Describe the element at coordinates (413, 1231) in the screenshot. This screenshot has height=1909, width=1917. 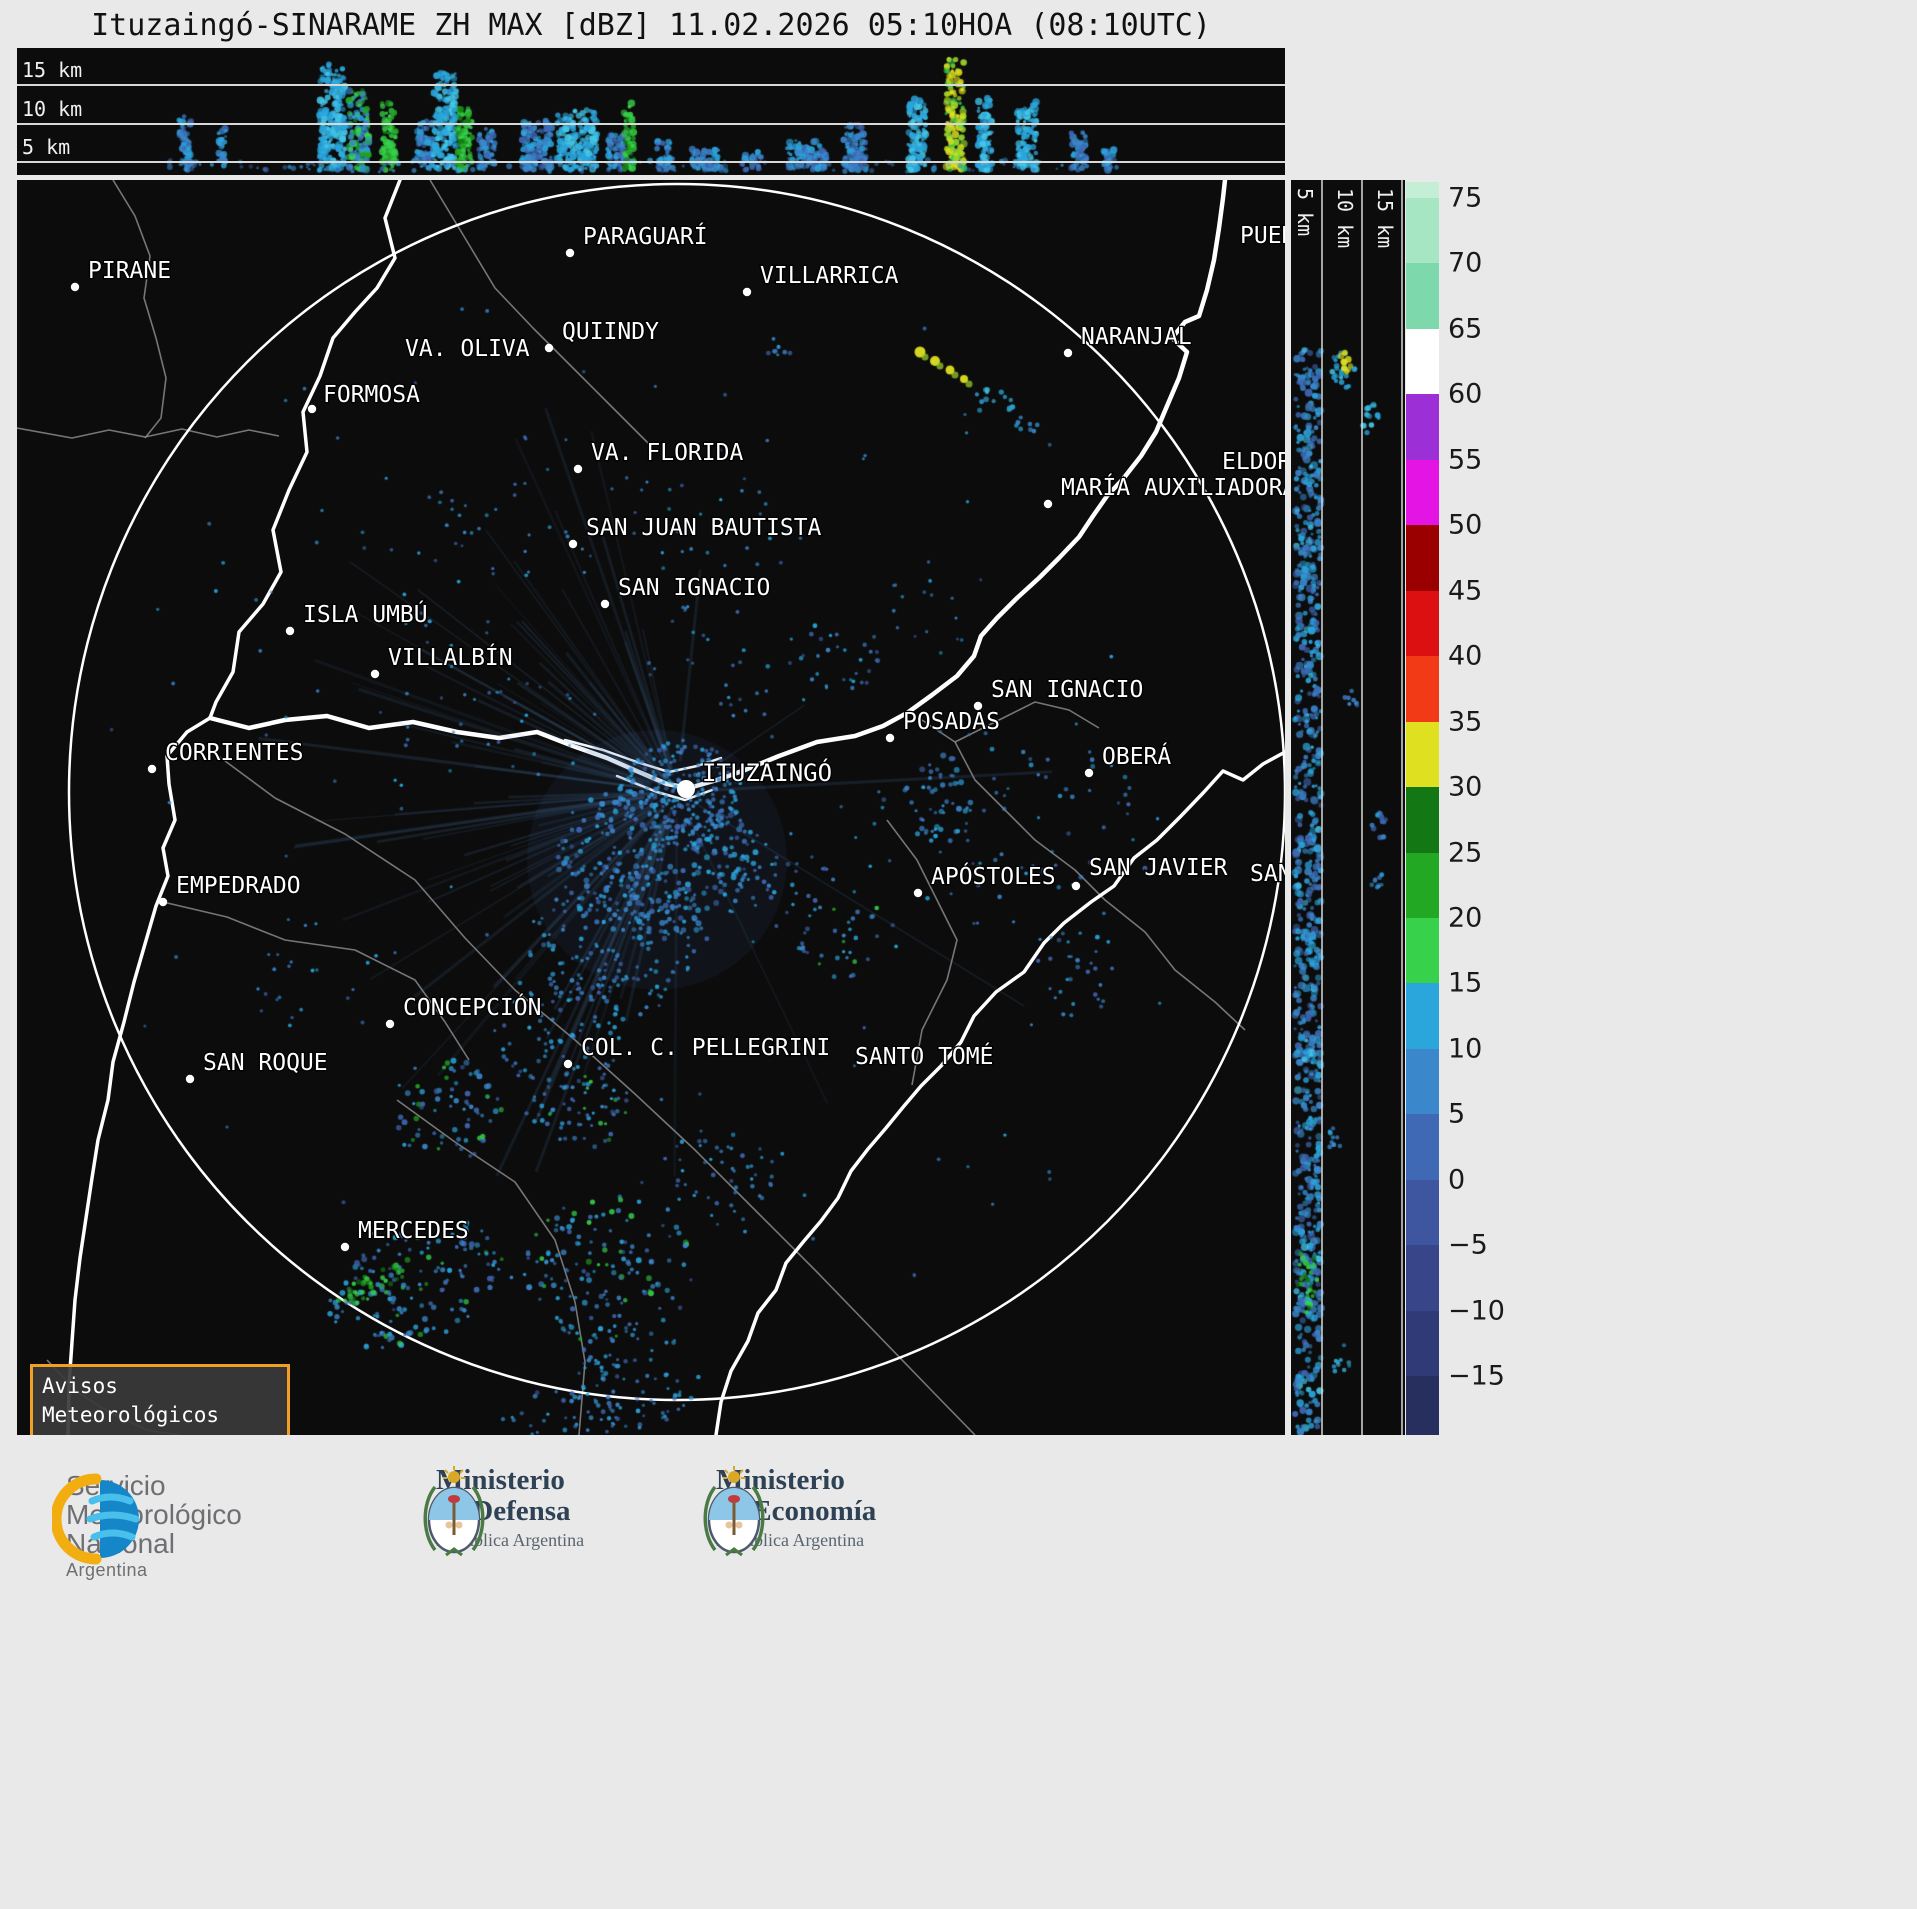
I see `city-label: MERCEDES` at that location.